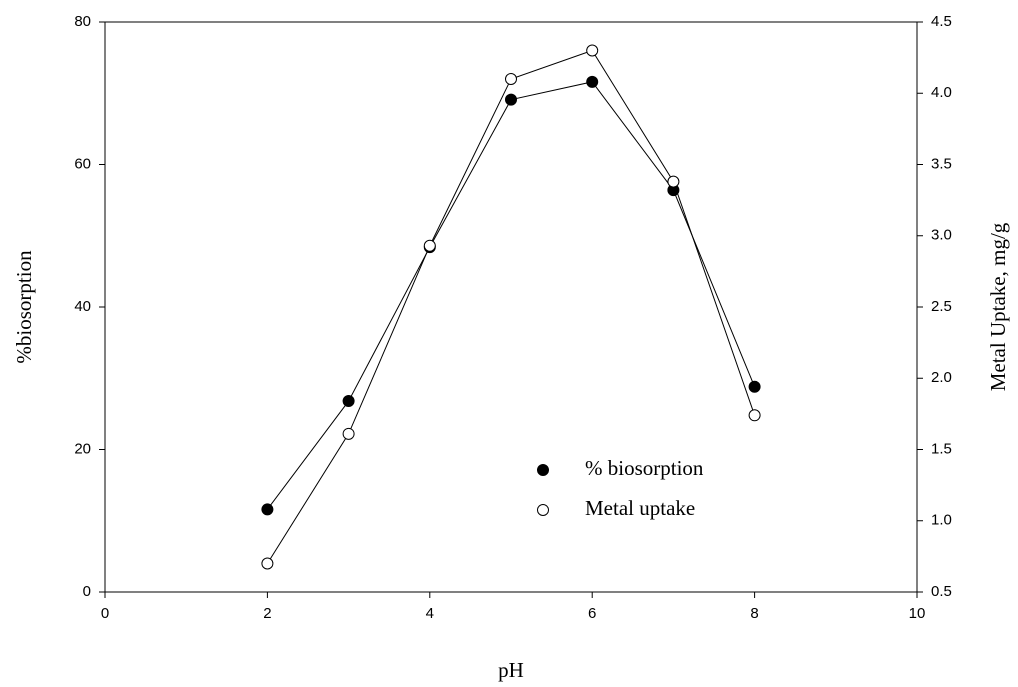 The height and width of the screenshot is (687, 1018). Describe the element at coordinates (511, 670) in the screenshot. I see `x-axis-title: pH` at that location.